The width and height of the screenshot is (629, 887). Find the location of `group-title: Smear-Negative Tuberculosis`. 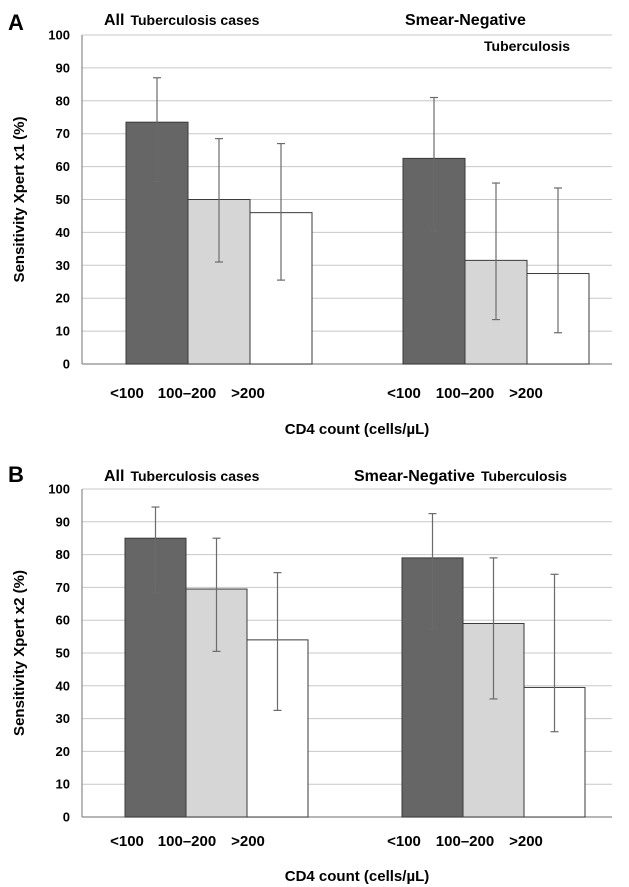

group-title: Smear-Negative Tuberculosis is located at coordinates (460, 476).